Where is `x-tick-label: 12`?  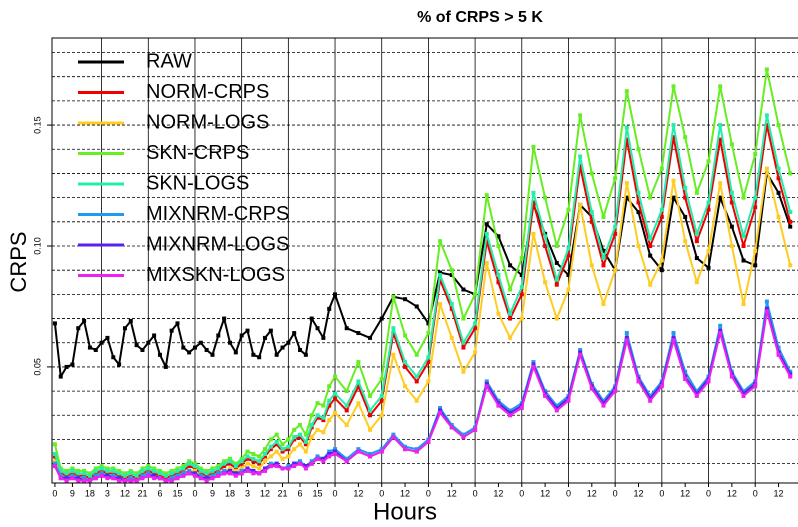
x-tick-label: 12 is located at coordinates (638, 493).